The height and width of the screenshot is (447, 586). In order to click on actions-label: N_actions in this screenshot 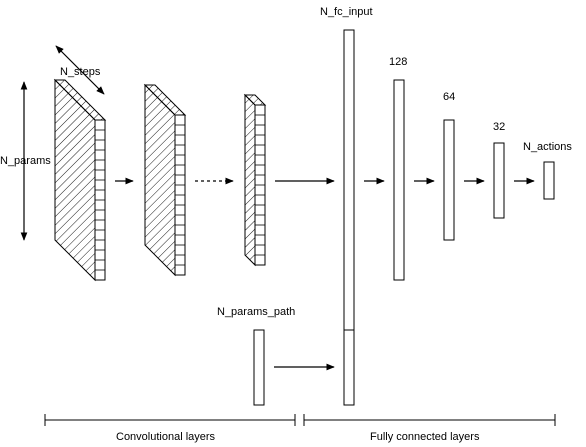, I will do `click(547, 147)`.